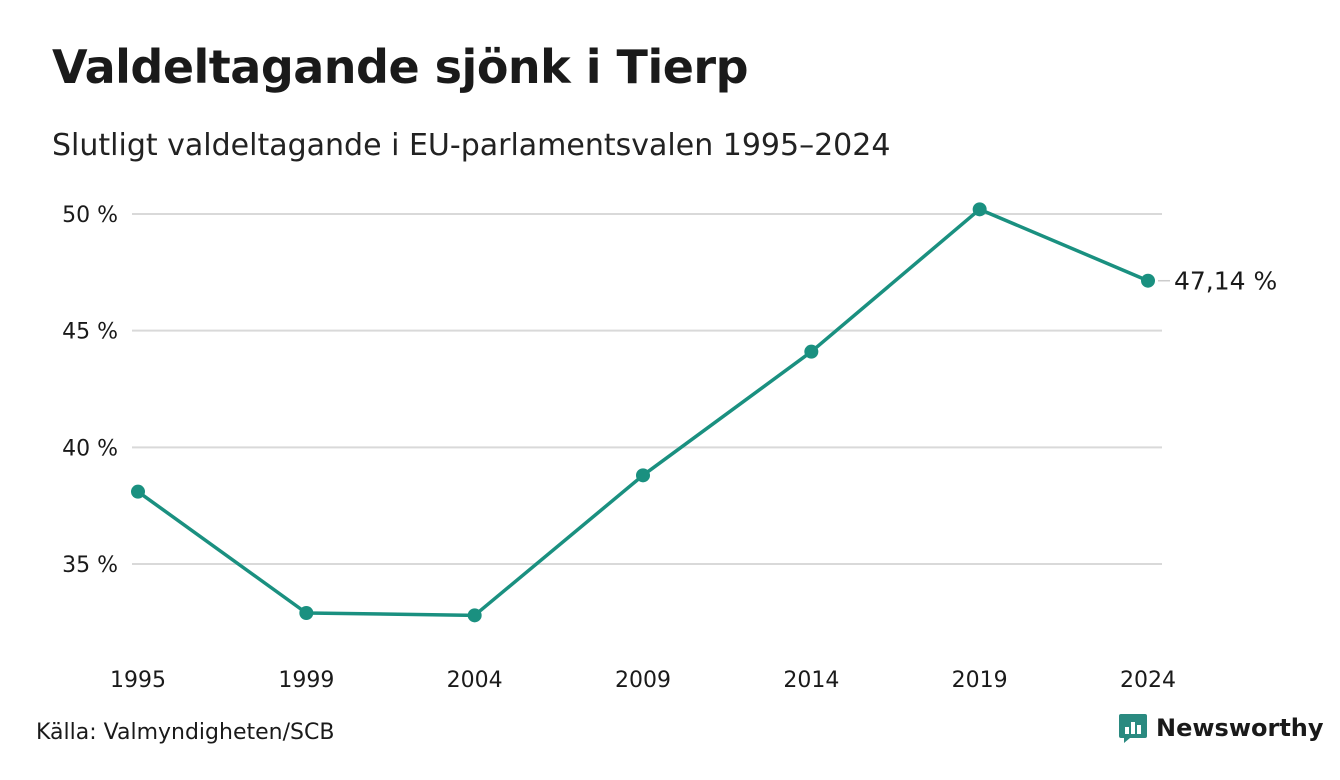  What do you see at coordinates (400, 67) in the screenshot?
I see `chart-title: Valdeltagande sjönk i Tierp` at bounding box center [400, 67].